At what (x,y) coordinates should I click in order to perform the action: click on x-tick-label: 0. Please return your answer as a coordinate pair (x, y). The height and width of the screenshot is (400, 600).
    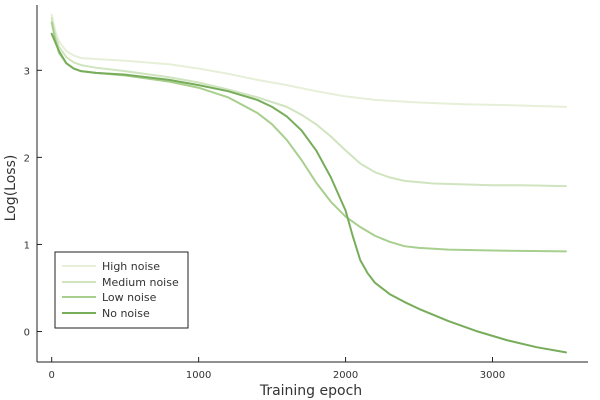
    Looking at the image, I should click on (52, 375).